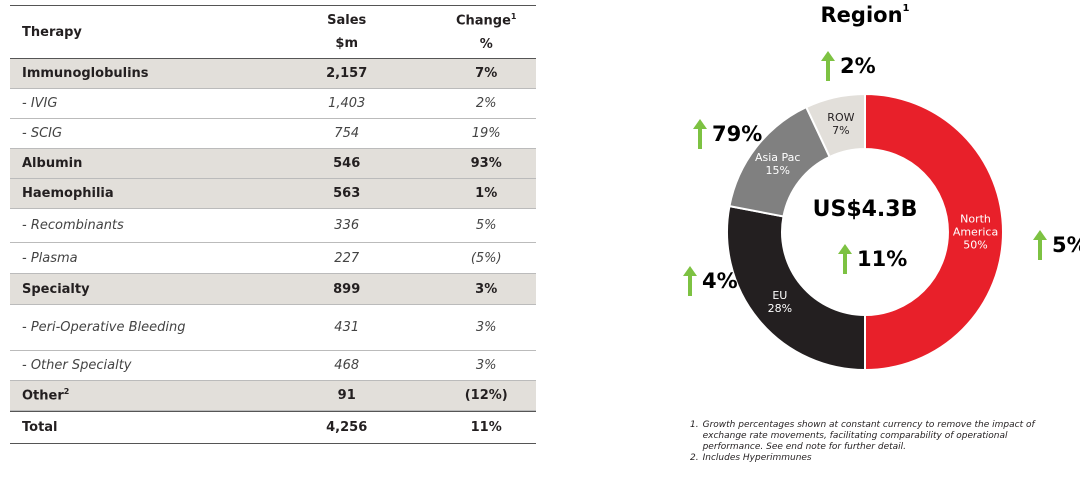 The height and width of the screenshot is (485, 1080). Describe the element at coordinates (40, 427) in the screenshot. I see `therapy-name: Total` at that location.